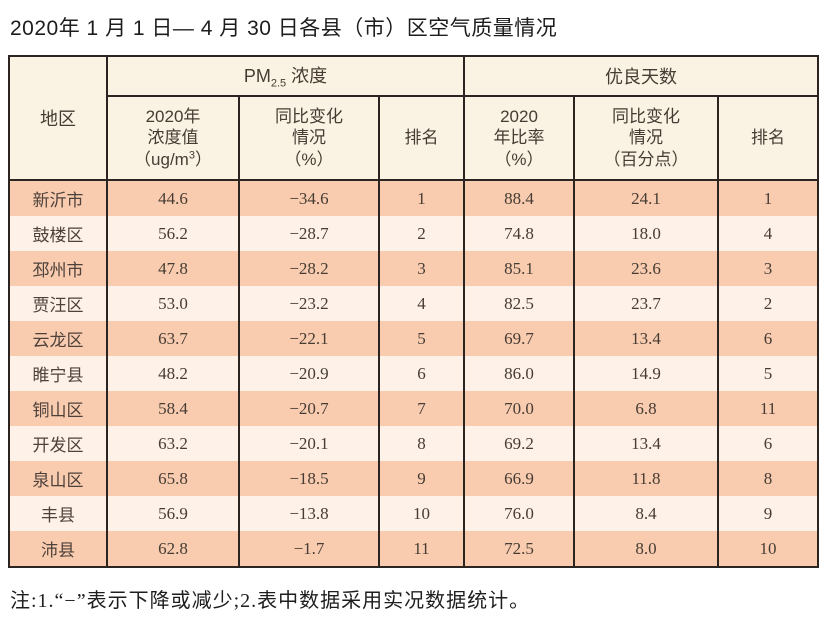 The image size is (825, 620). I want to click on good-rank-cell: 11, so click(768, 408).